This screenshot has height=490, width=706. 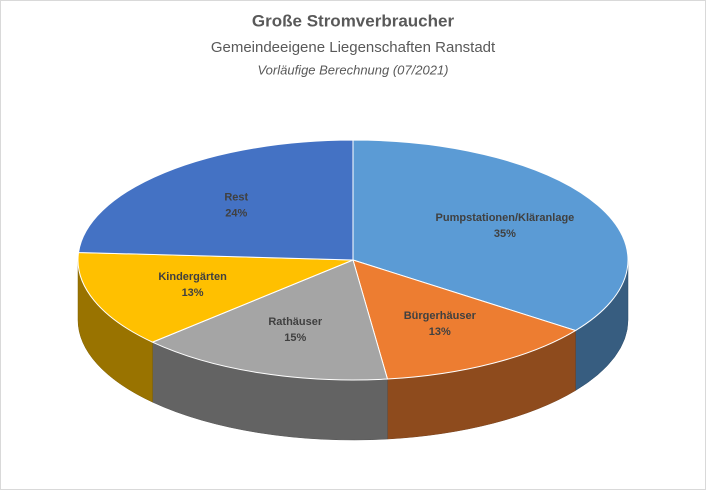 What do you see at coordinates (353, 47) in the screenshot?
I see `chart-subtitle: Gemeindeeigene Liegenschaften Ranstadt` at bounding box center [353, 47].